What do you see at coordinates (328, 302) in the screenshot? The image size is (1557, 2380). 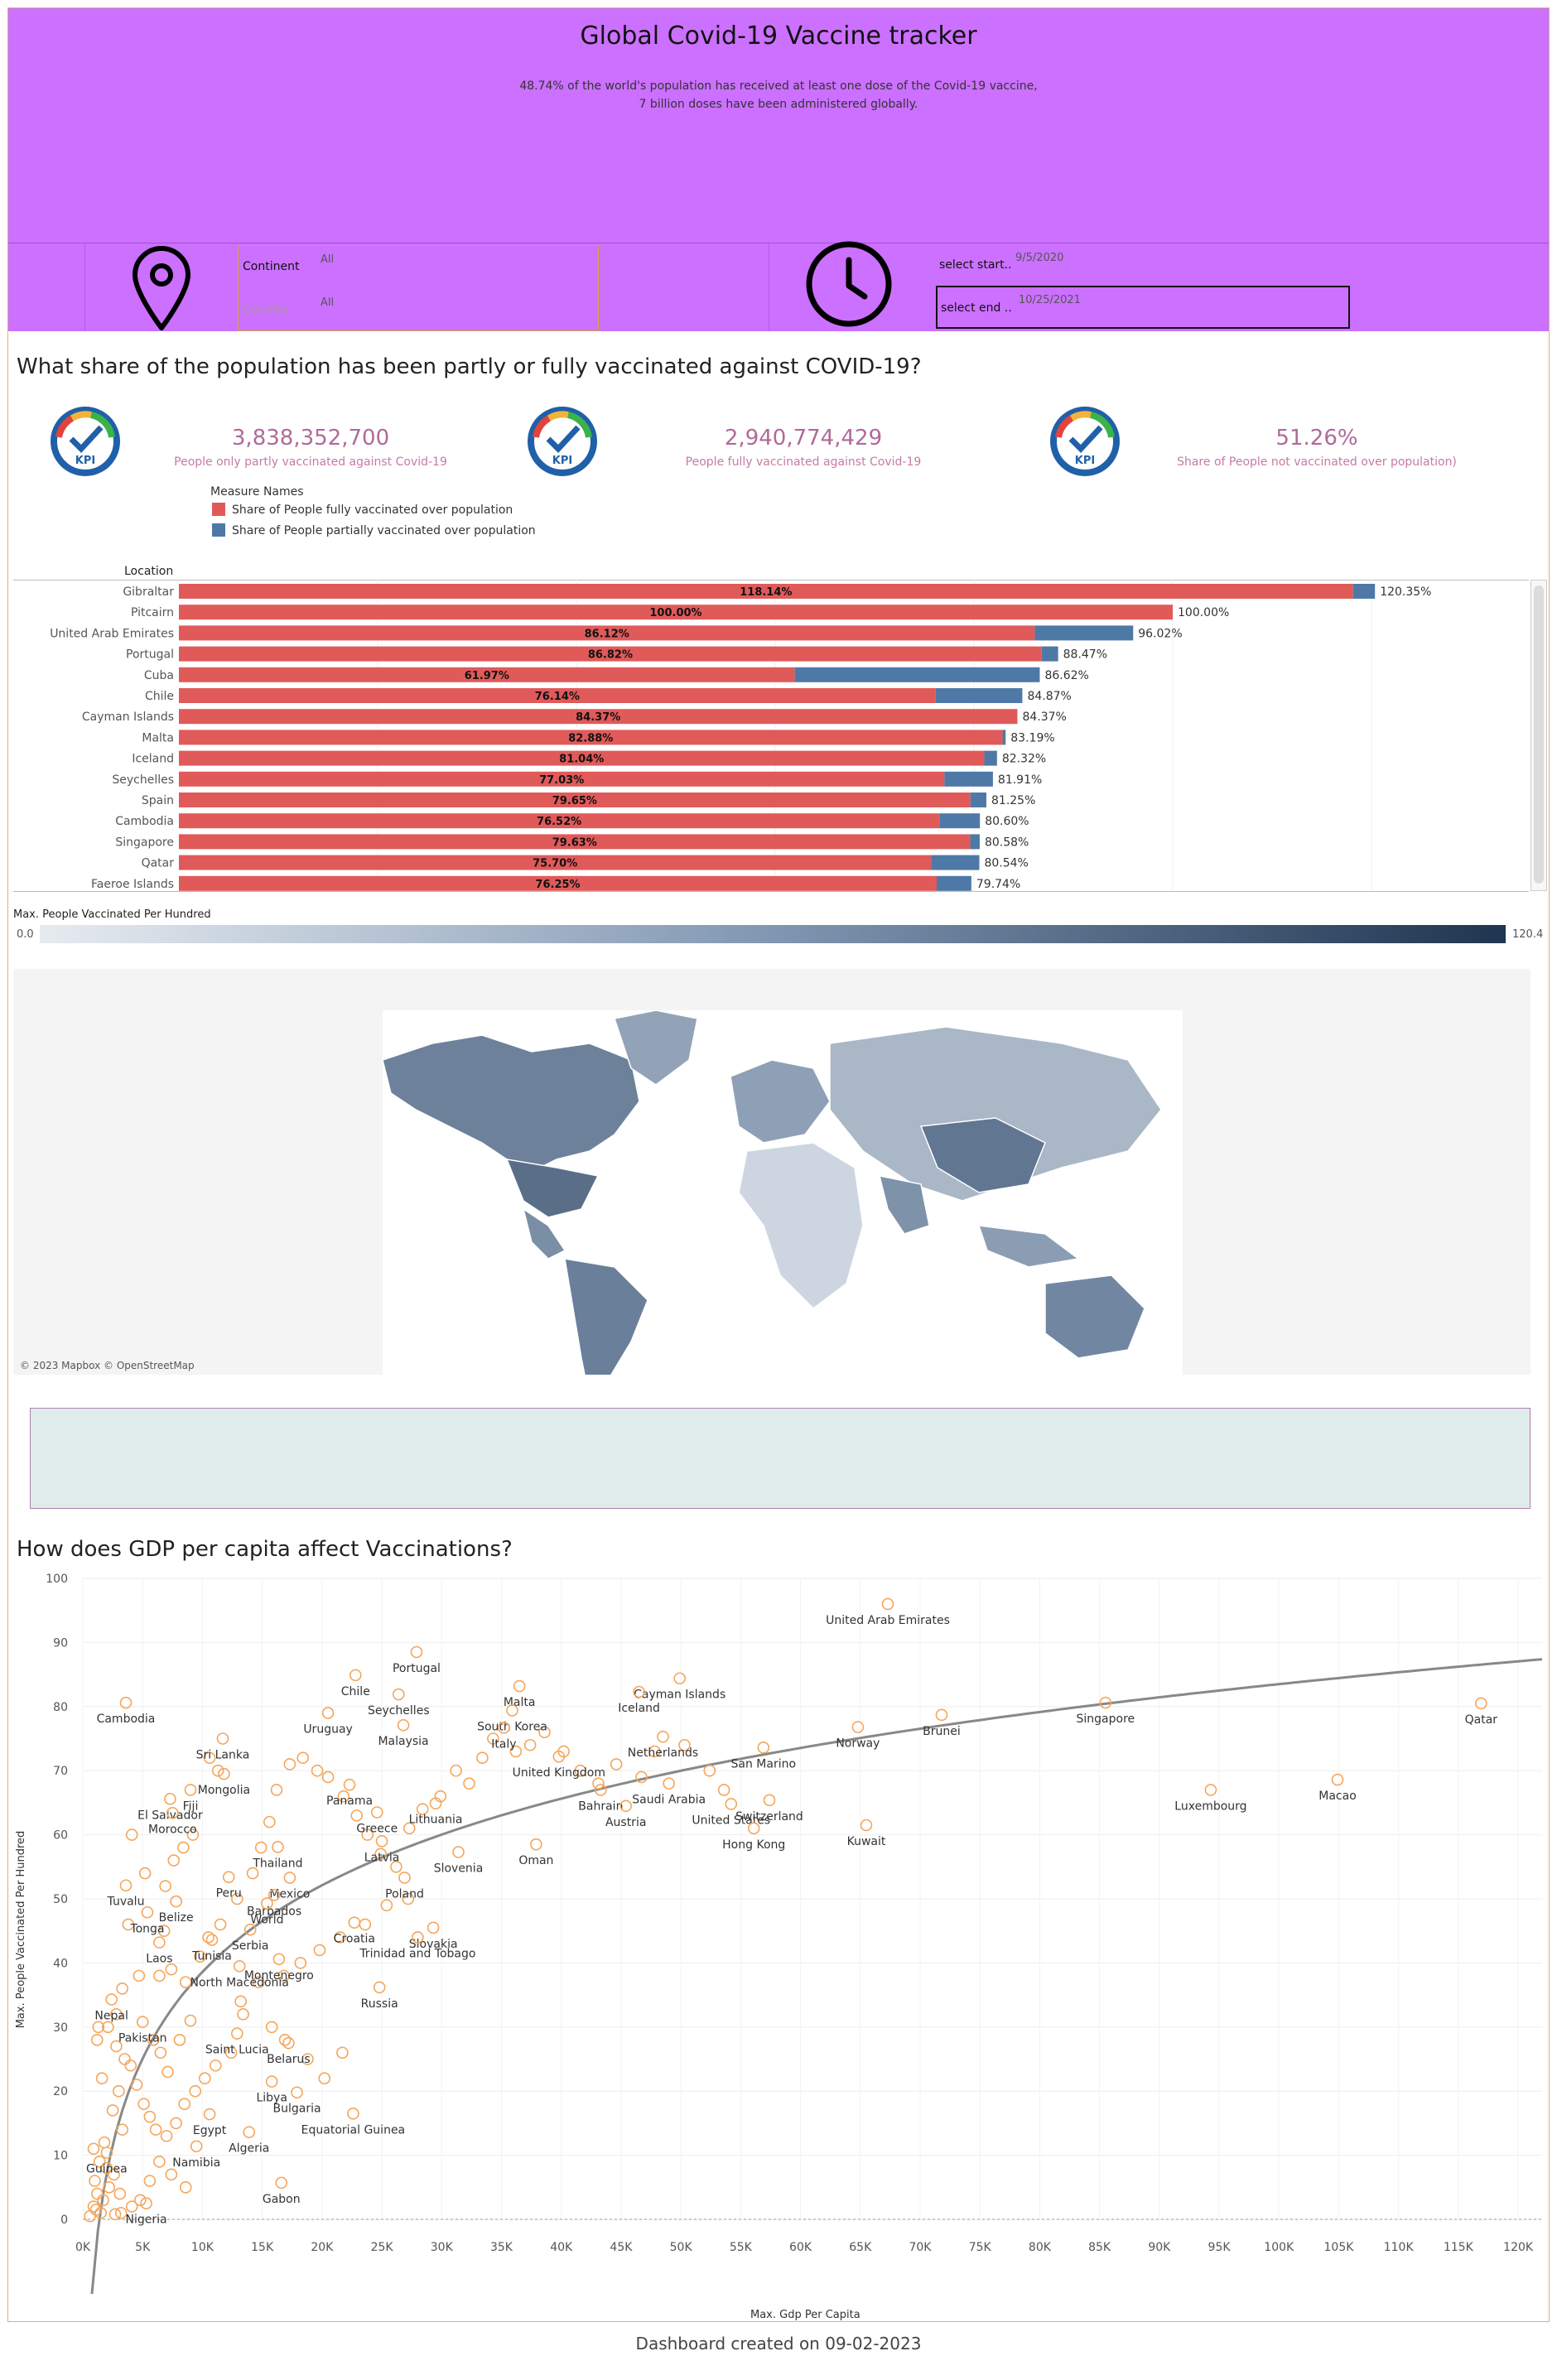 I see `country-filter: All` at bounding box center [328, 302].